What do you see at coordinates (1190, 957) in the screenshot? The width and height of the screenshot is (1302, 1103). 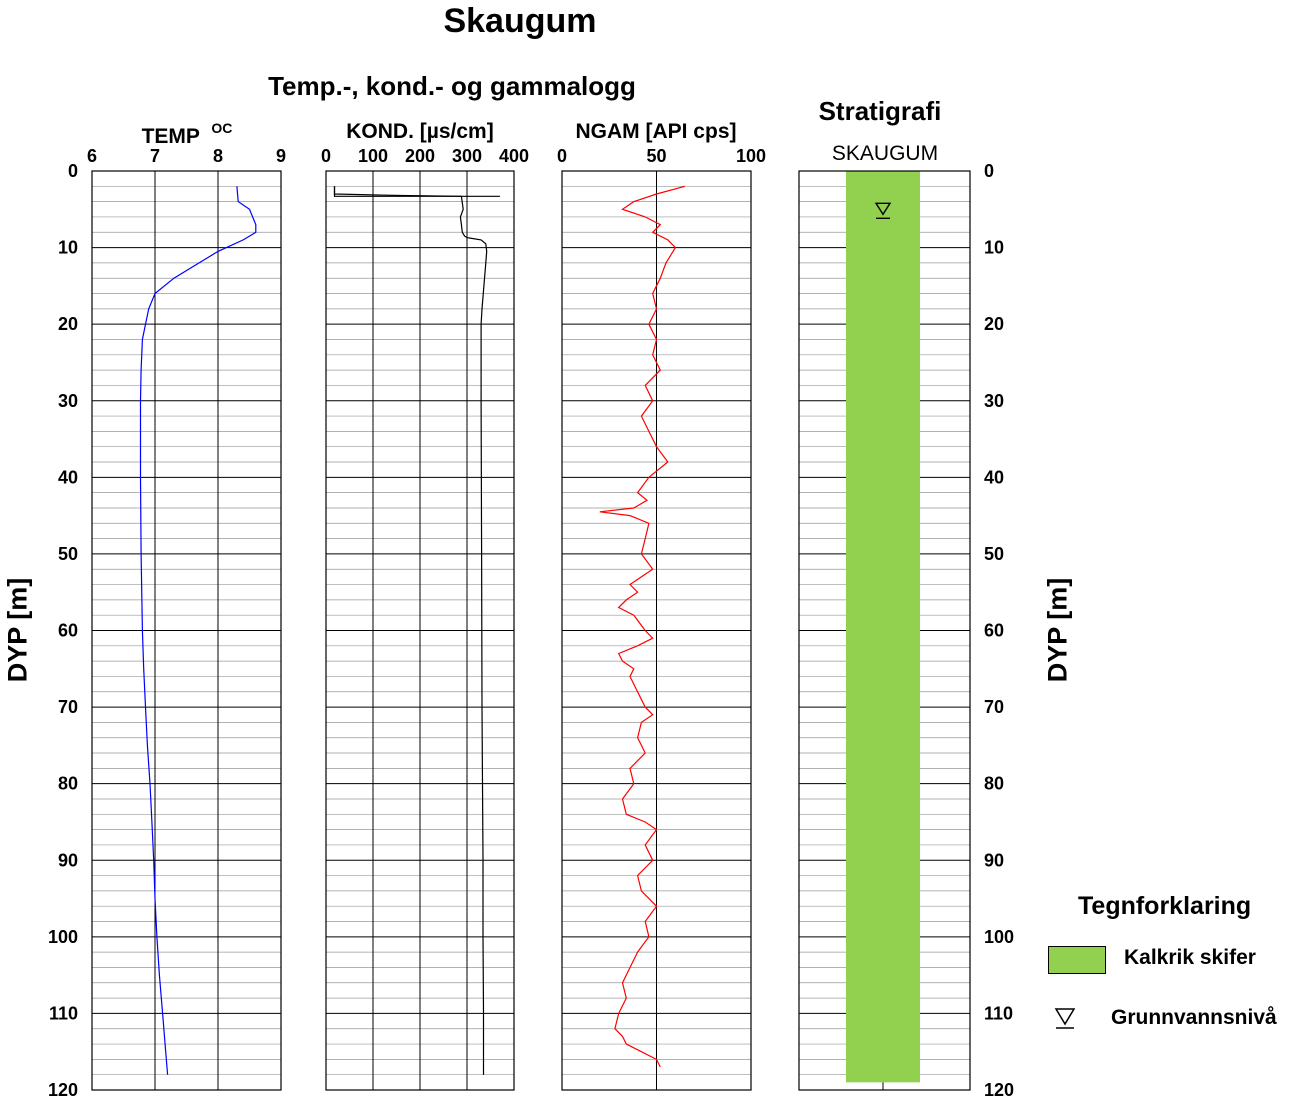 I see `legend-label-kalkrik-skifer: Kalkrik skifer` at bounding box center [1190, 957].